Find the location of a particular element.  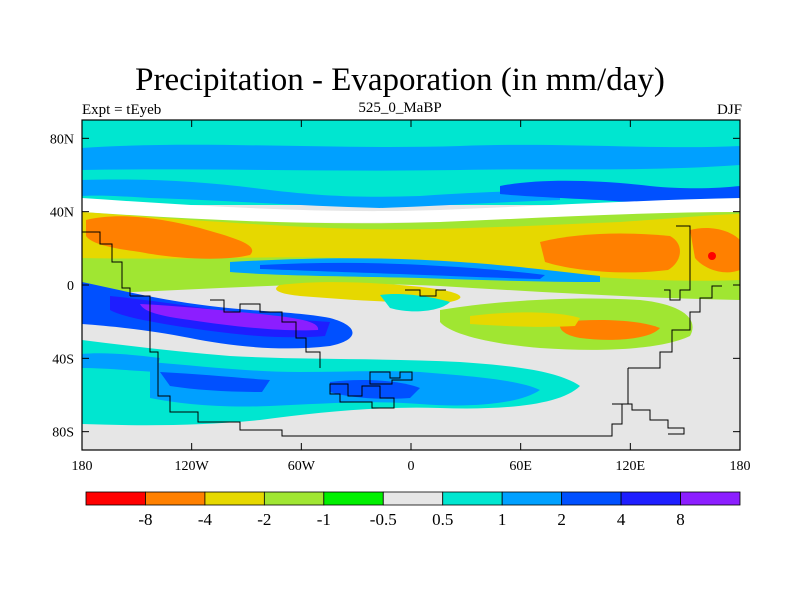

coast-equator is located at coordinates (425, 293).